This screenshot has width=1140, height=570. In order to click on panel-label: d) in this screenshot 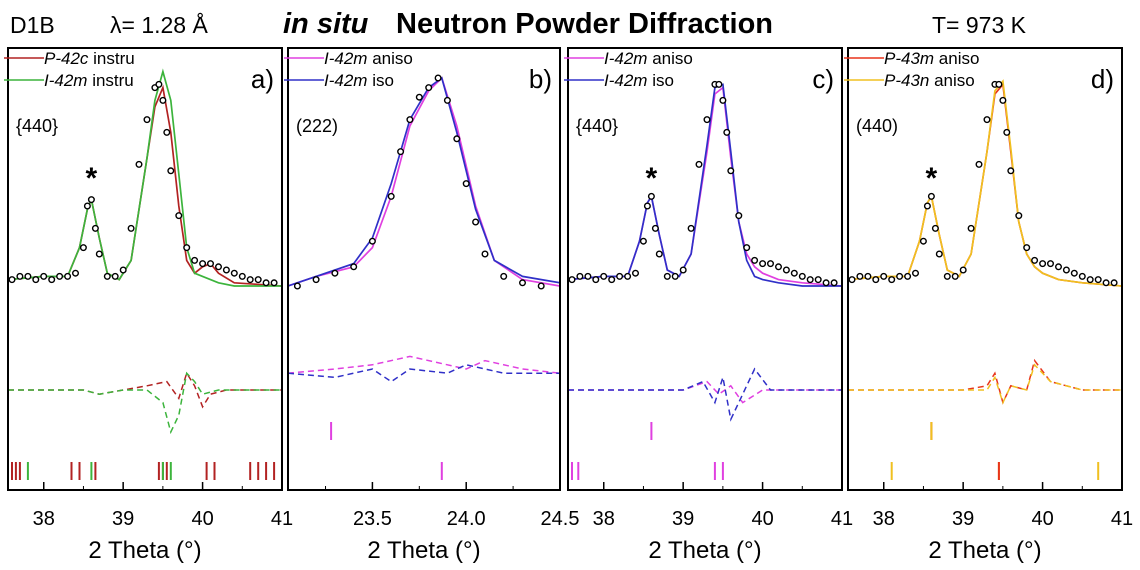, I will do `click(1102, 79)`.